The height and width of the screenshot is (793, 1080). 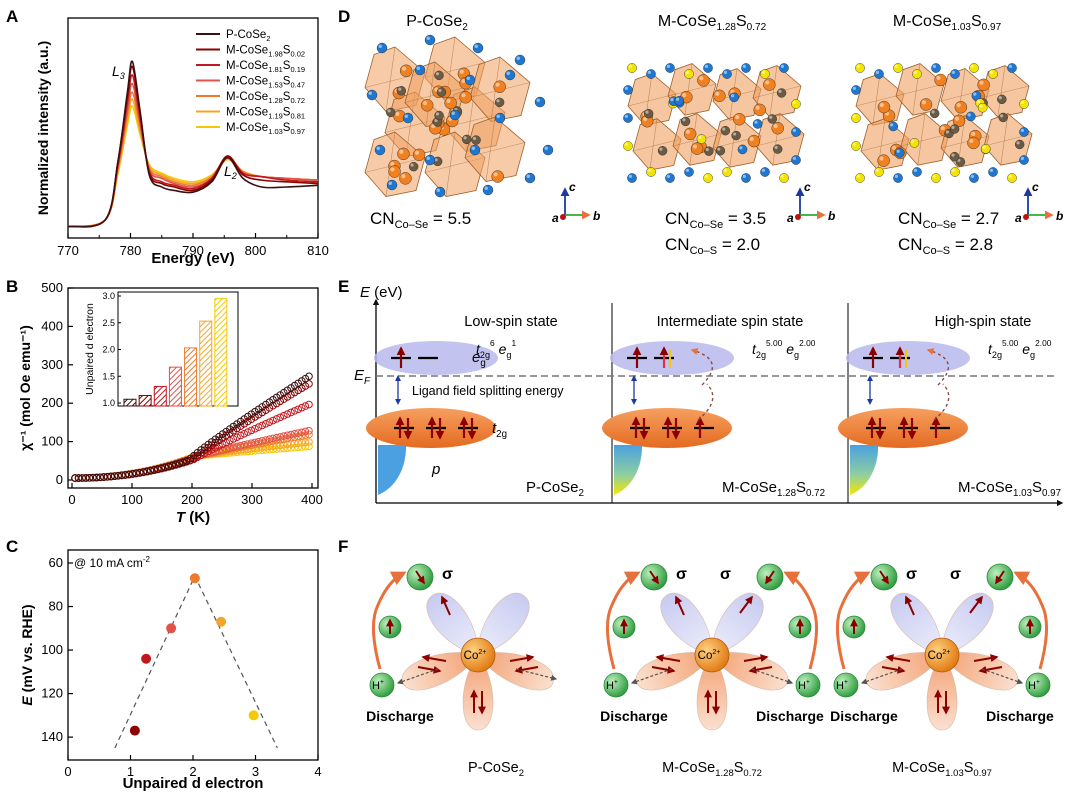 What do you see at coordinates (916, 624) in the screenshot?
I see `sigma-lobe-left` at bounding box center [916, 624].